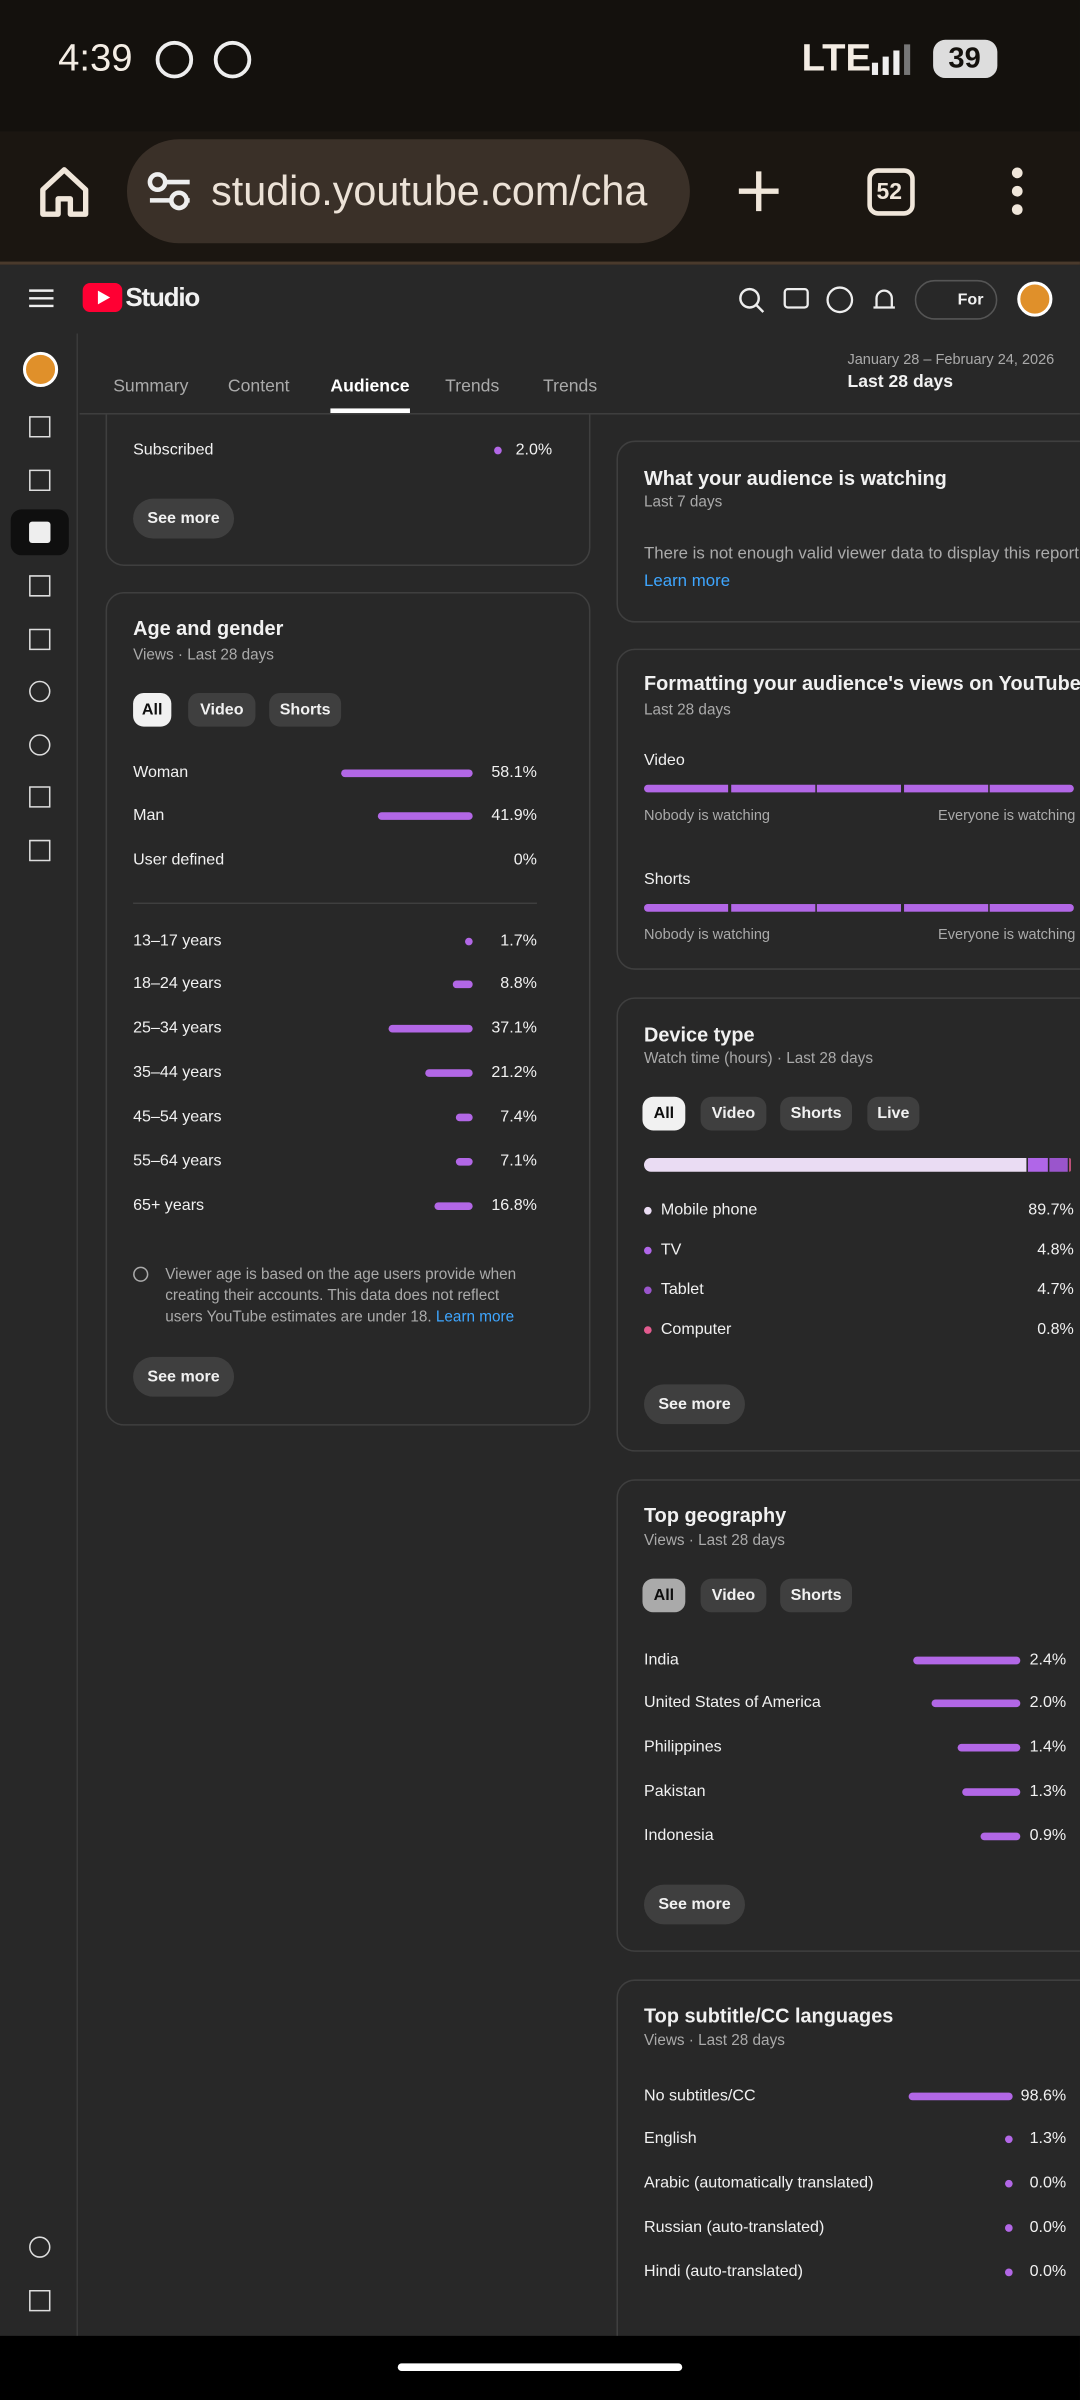 This screenshot has height=2400, width=1080. What do you see at coordinates (41, 298) in the screenshot?
I see `hamburger-icon` at bounding box center [41, 298].